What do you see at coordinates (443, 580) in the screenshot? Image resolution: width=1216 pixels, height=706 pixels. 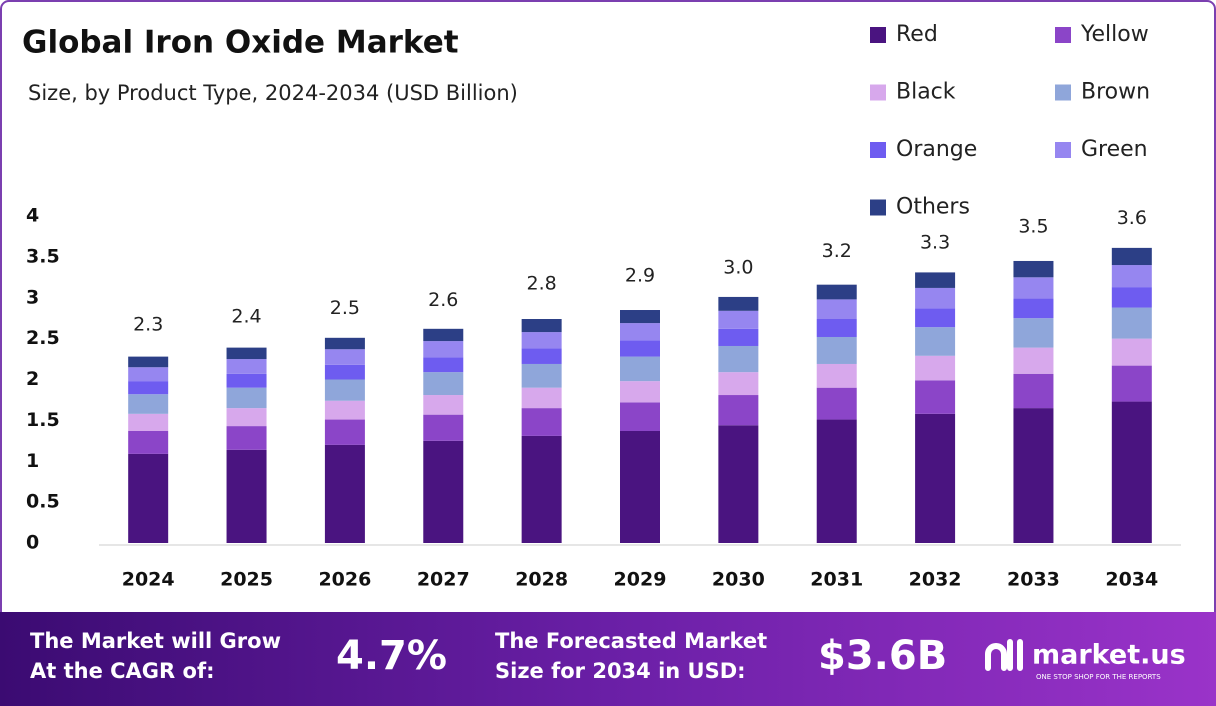 I see `x-tick-label: 2027` at bounding box center [443, 580].